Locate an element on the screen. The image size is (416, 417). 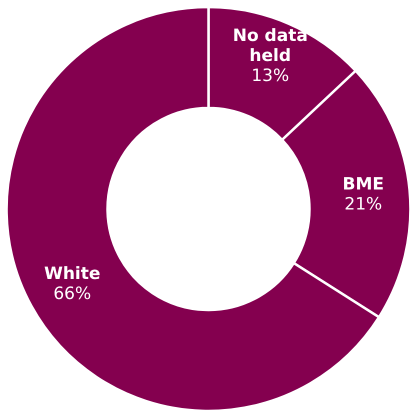
data-label: 21% is located at coordinates (363, 204).